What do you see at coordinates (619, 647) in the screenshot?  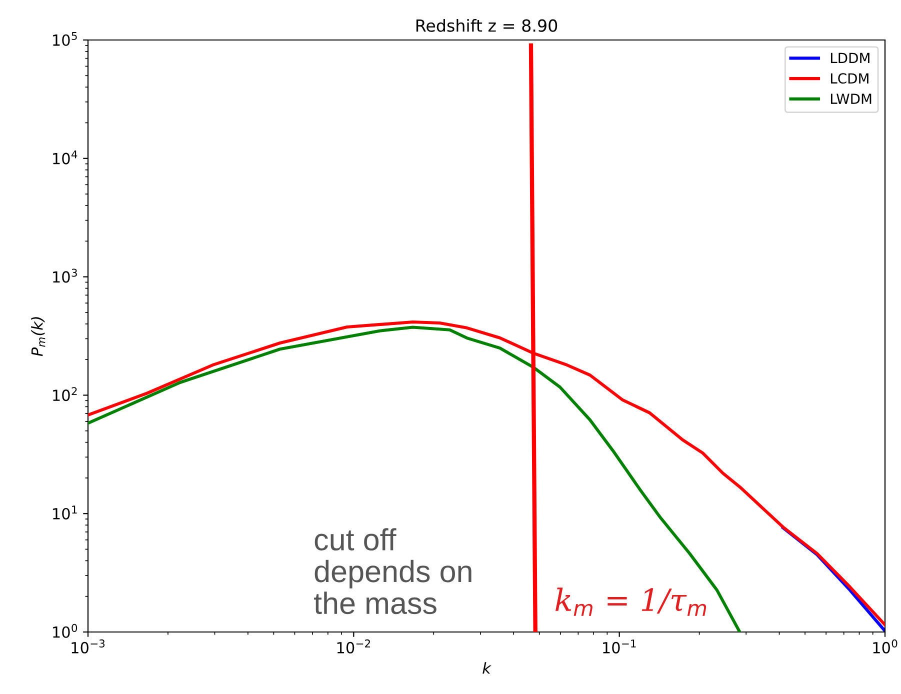 I see `x-tick-label: 10$^{−1}$` at bounding box center [619, 647].